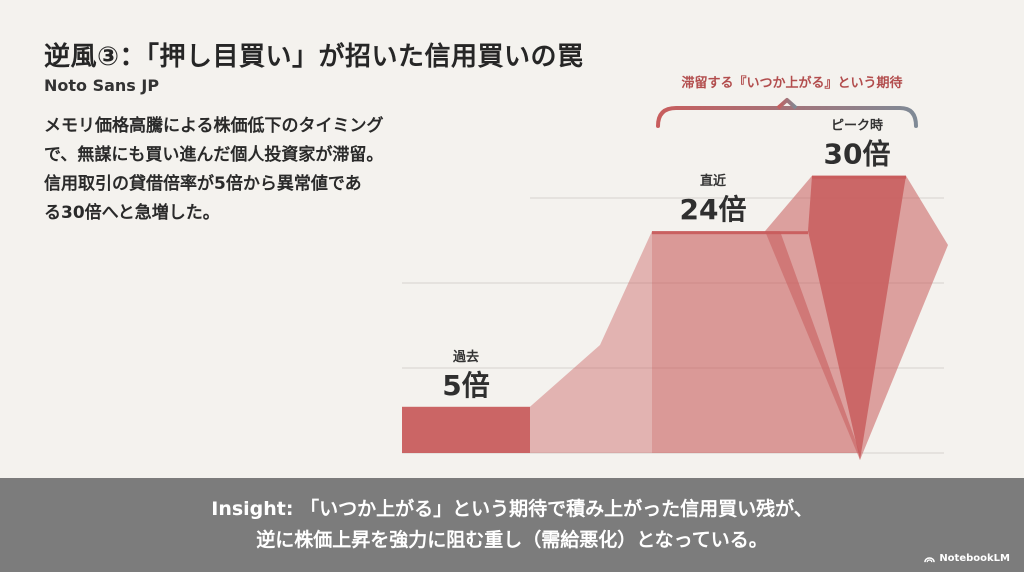 This screenshot has height=572, width=1024. Describe the element at coordinates (787, 104) in the screenshot. I see `bracket-notch` at that location.